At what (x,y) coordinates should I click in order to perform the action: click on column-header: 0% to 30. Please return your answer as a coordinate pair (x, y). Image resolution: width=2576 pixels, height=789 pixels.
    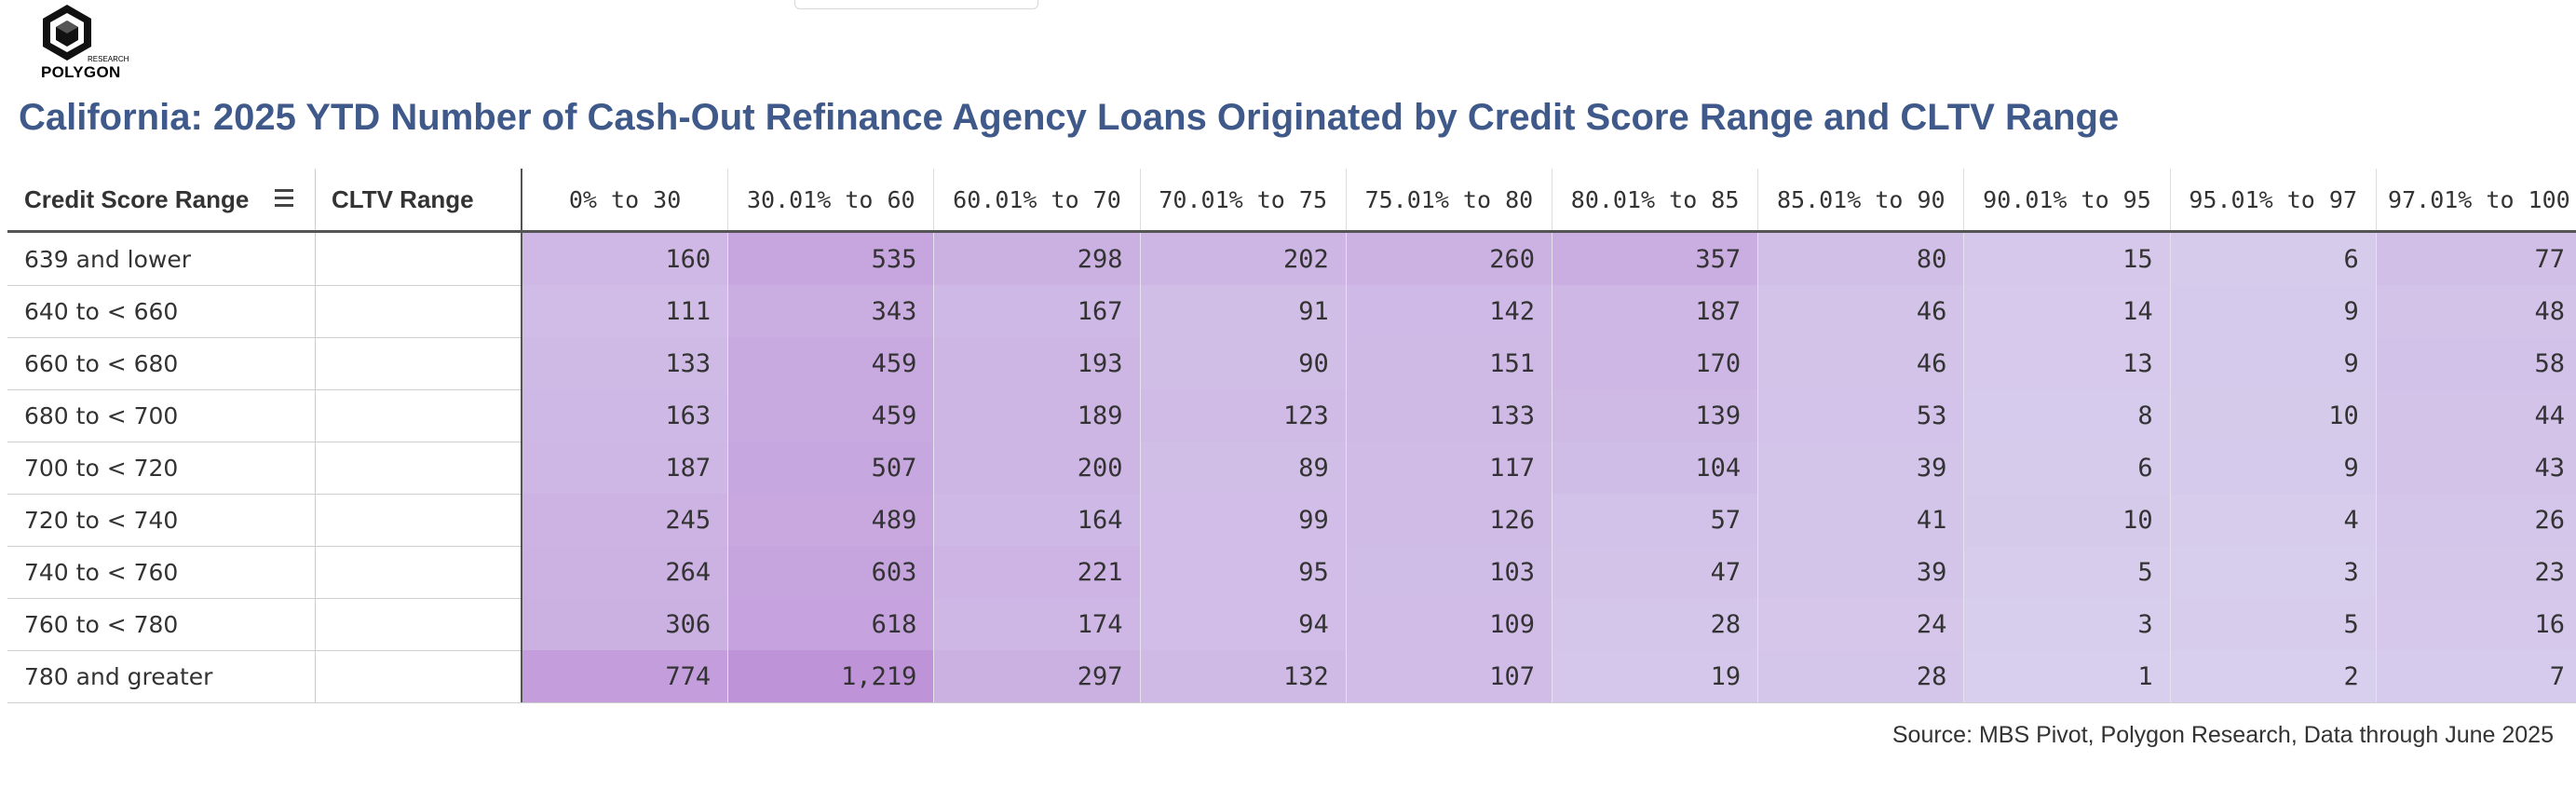
    Looking at the image, I should click on (624, 200).